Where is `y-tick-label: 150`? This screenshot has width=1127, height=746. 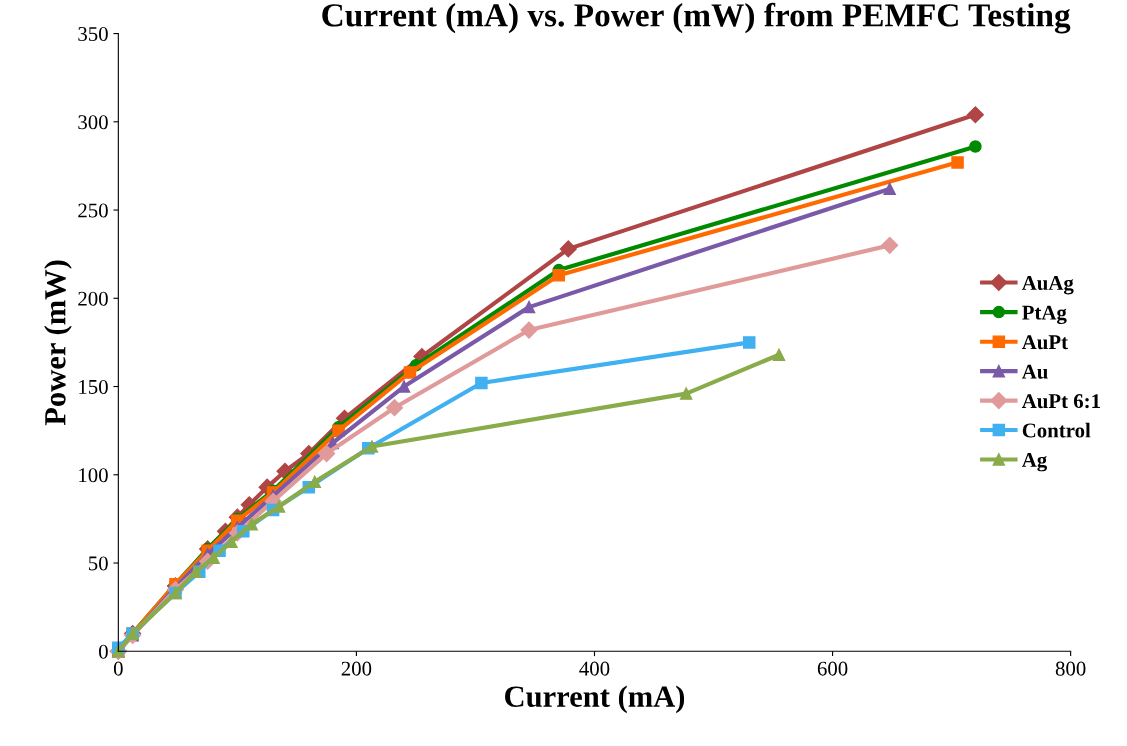
y-tick-label: 150 is located at coordinates (93, 386).